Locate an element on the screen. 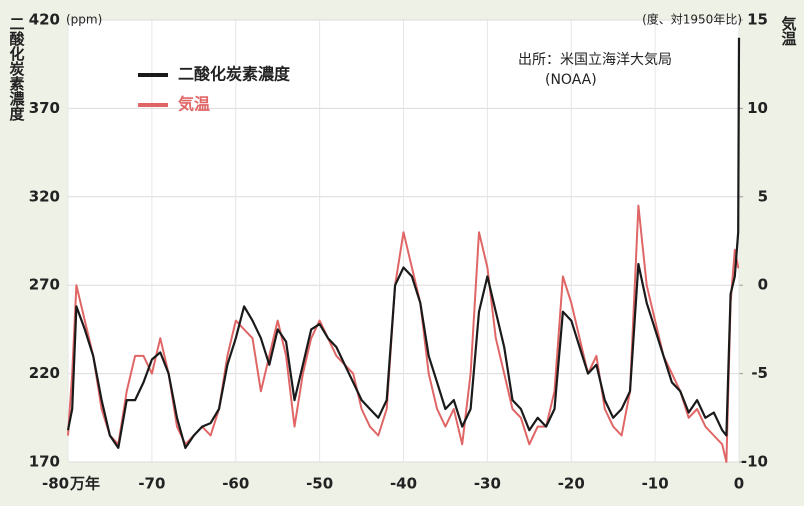 This screenshot has width=804, height=510. x-tick-label: -10 is located at coordinates (655, 484).